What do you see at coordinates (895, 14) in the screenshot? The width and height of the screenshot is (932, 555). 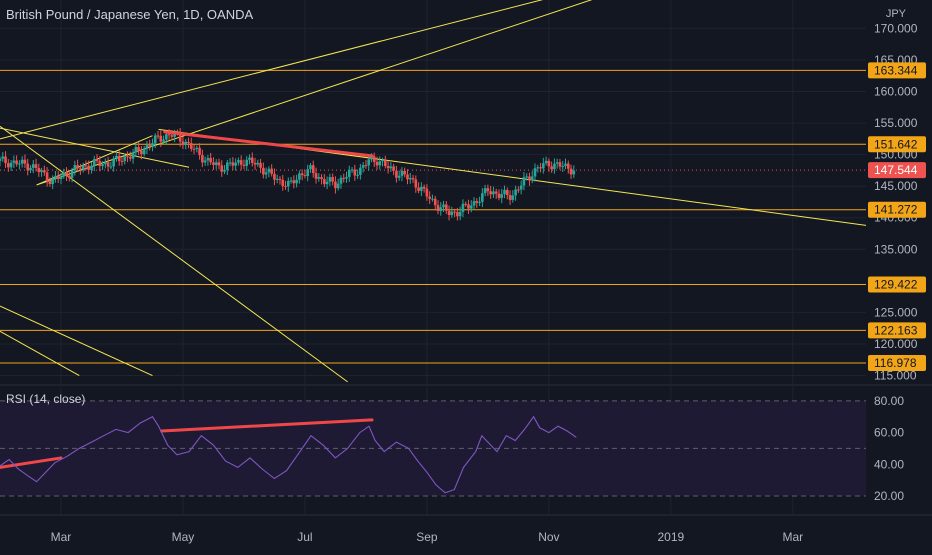 I see `currency-label: JPY` at bounding box center [895, 14].